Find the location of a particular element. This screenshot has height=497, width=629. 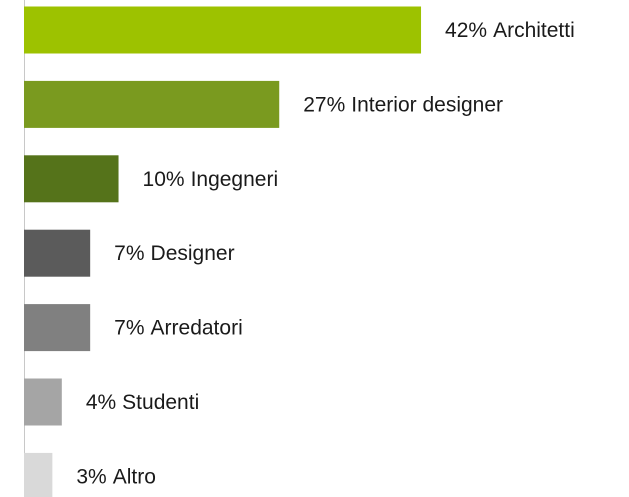

category-label: Architetti is located at coordinates (534, 30).